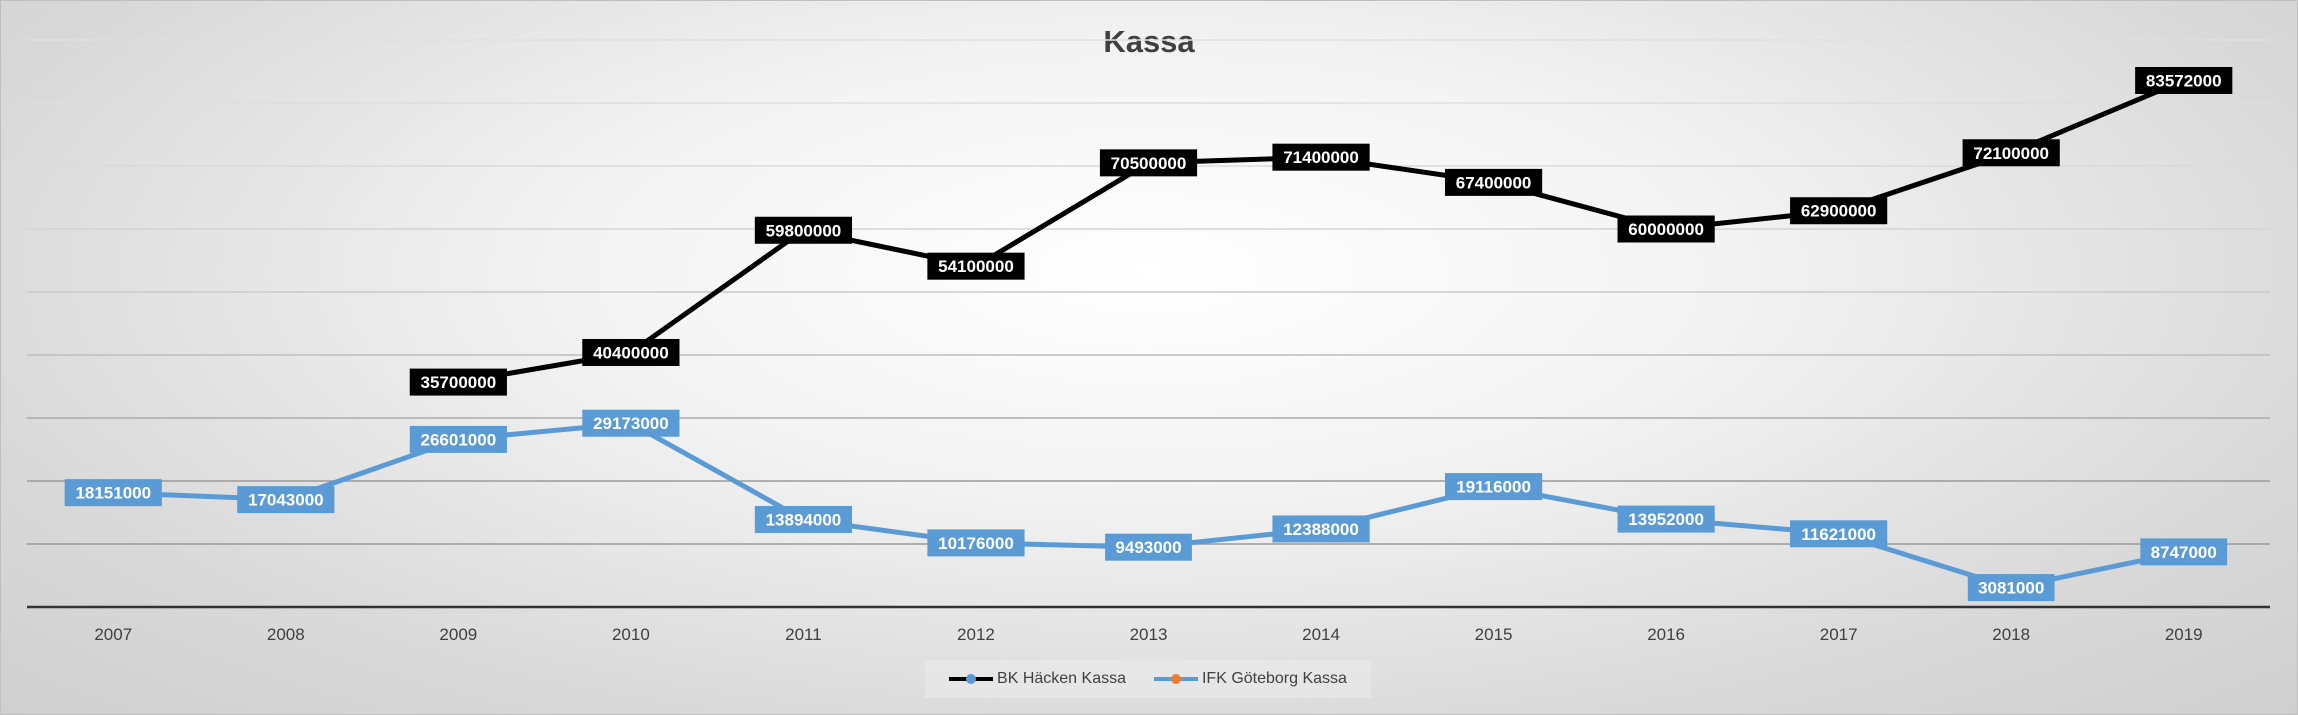 This screenshot has height=715, width=2298. I want to click on legend-label-hacken: BK Häcken Kassa, so click(1061, 678).